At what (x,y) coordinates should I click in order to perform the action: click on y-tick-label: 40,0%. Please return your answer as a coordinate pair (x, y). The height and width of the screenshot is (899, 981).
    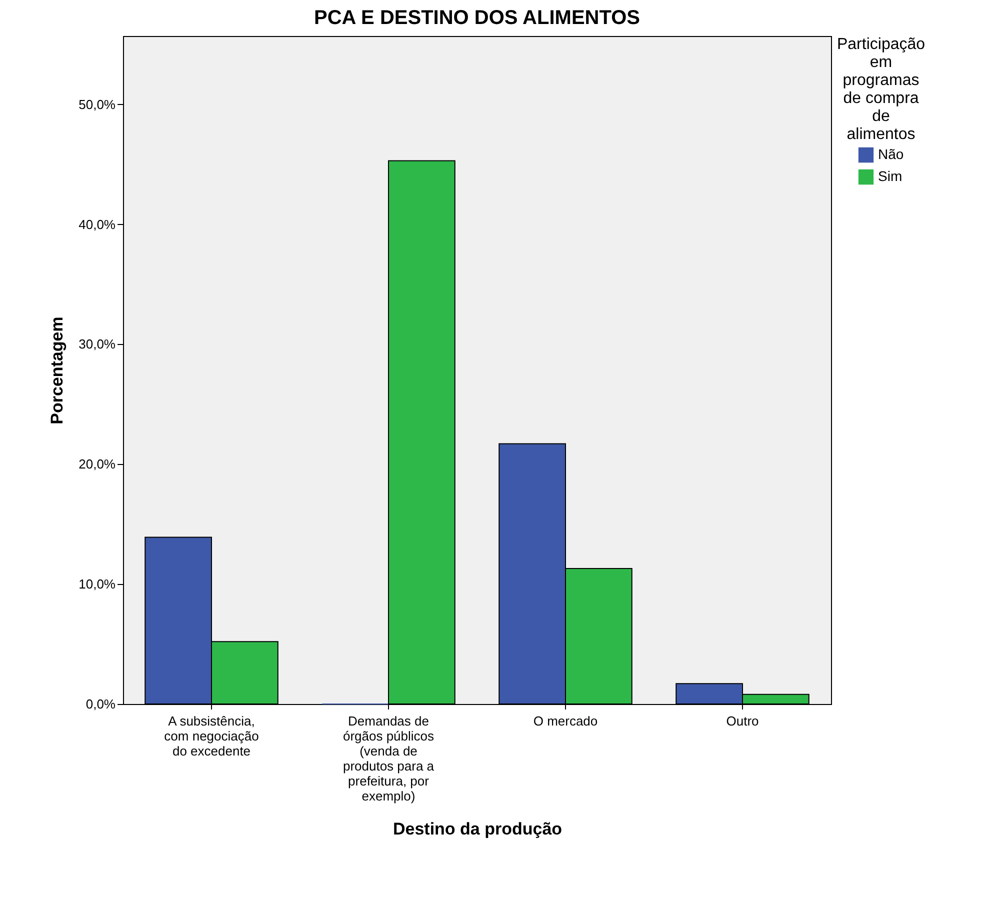
    Looking at the image, I should click on (97, 224).